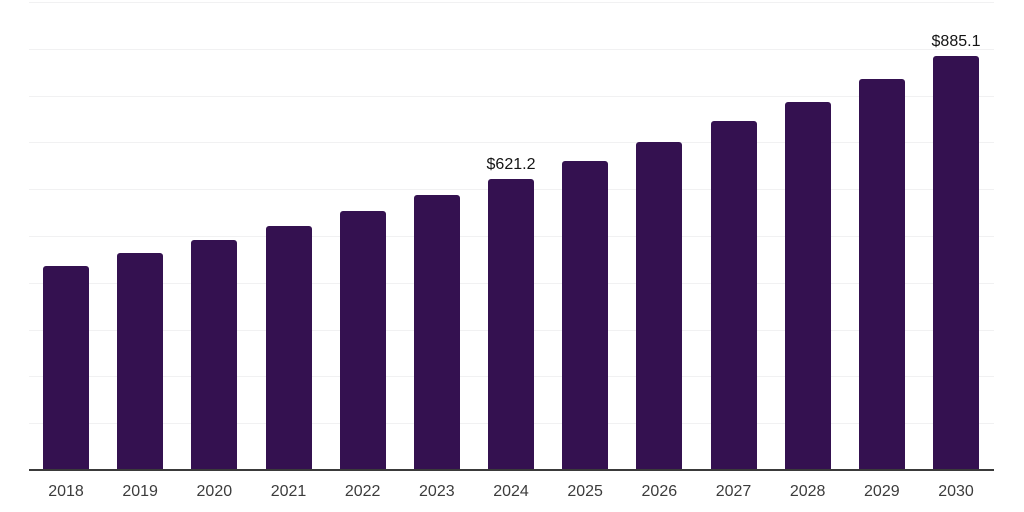 Image resolution: width=1024 pixels, height=512 pixels. I want to click on bar-2025, so click(585, 315).